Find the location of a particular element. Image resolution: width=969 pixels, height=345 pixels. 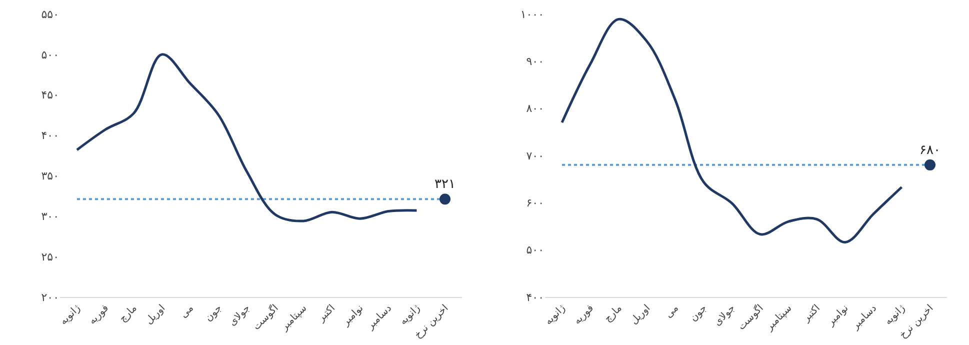

y-tick-label: ۷۰۰ is located at coordinates (535, 155).